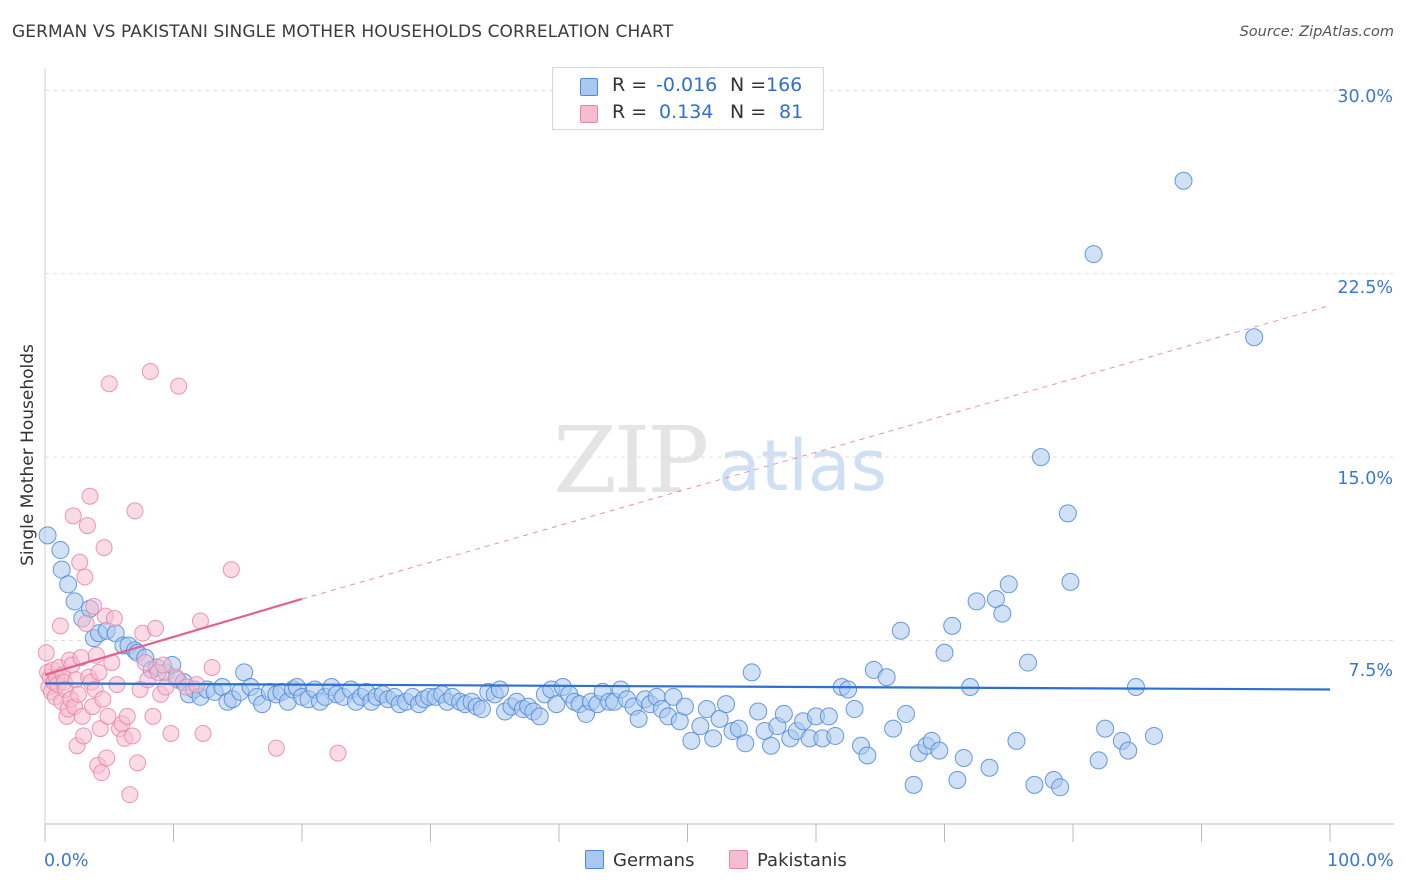 This screenshot has width=1406, height=892. What do you see at coordinates (687, 686) in the screenshot?
I see `german-trend-line` at bounding box center [687, 686].